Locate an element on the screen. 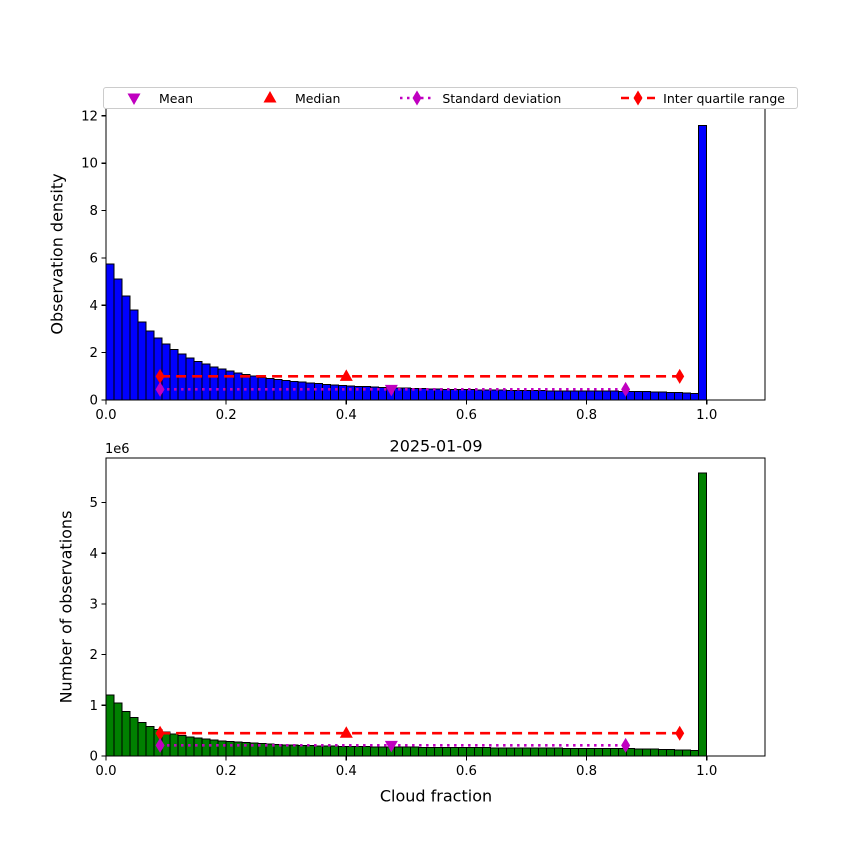 Image resolution: width=850 pixels, height=850 pixels. mean-legend-glyph is located at coordinates (134, 99).